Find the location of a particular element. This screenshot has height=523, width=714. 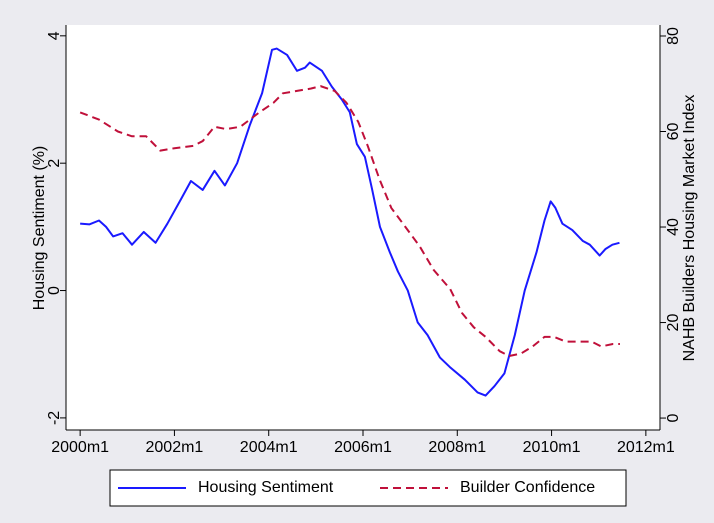

legend-label: Housing Sentiment is located at coordinates (266, 487).